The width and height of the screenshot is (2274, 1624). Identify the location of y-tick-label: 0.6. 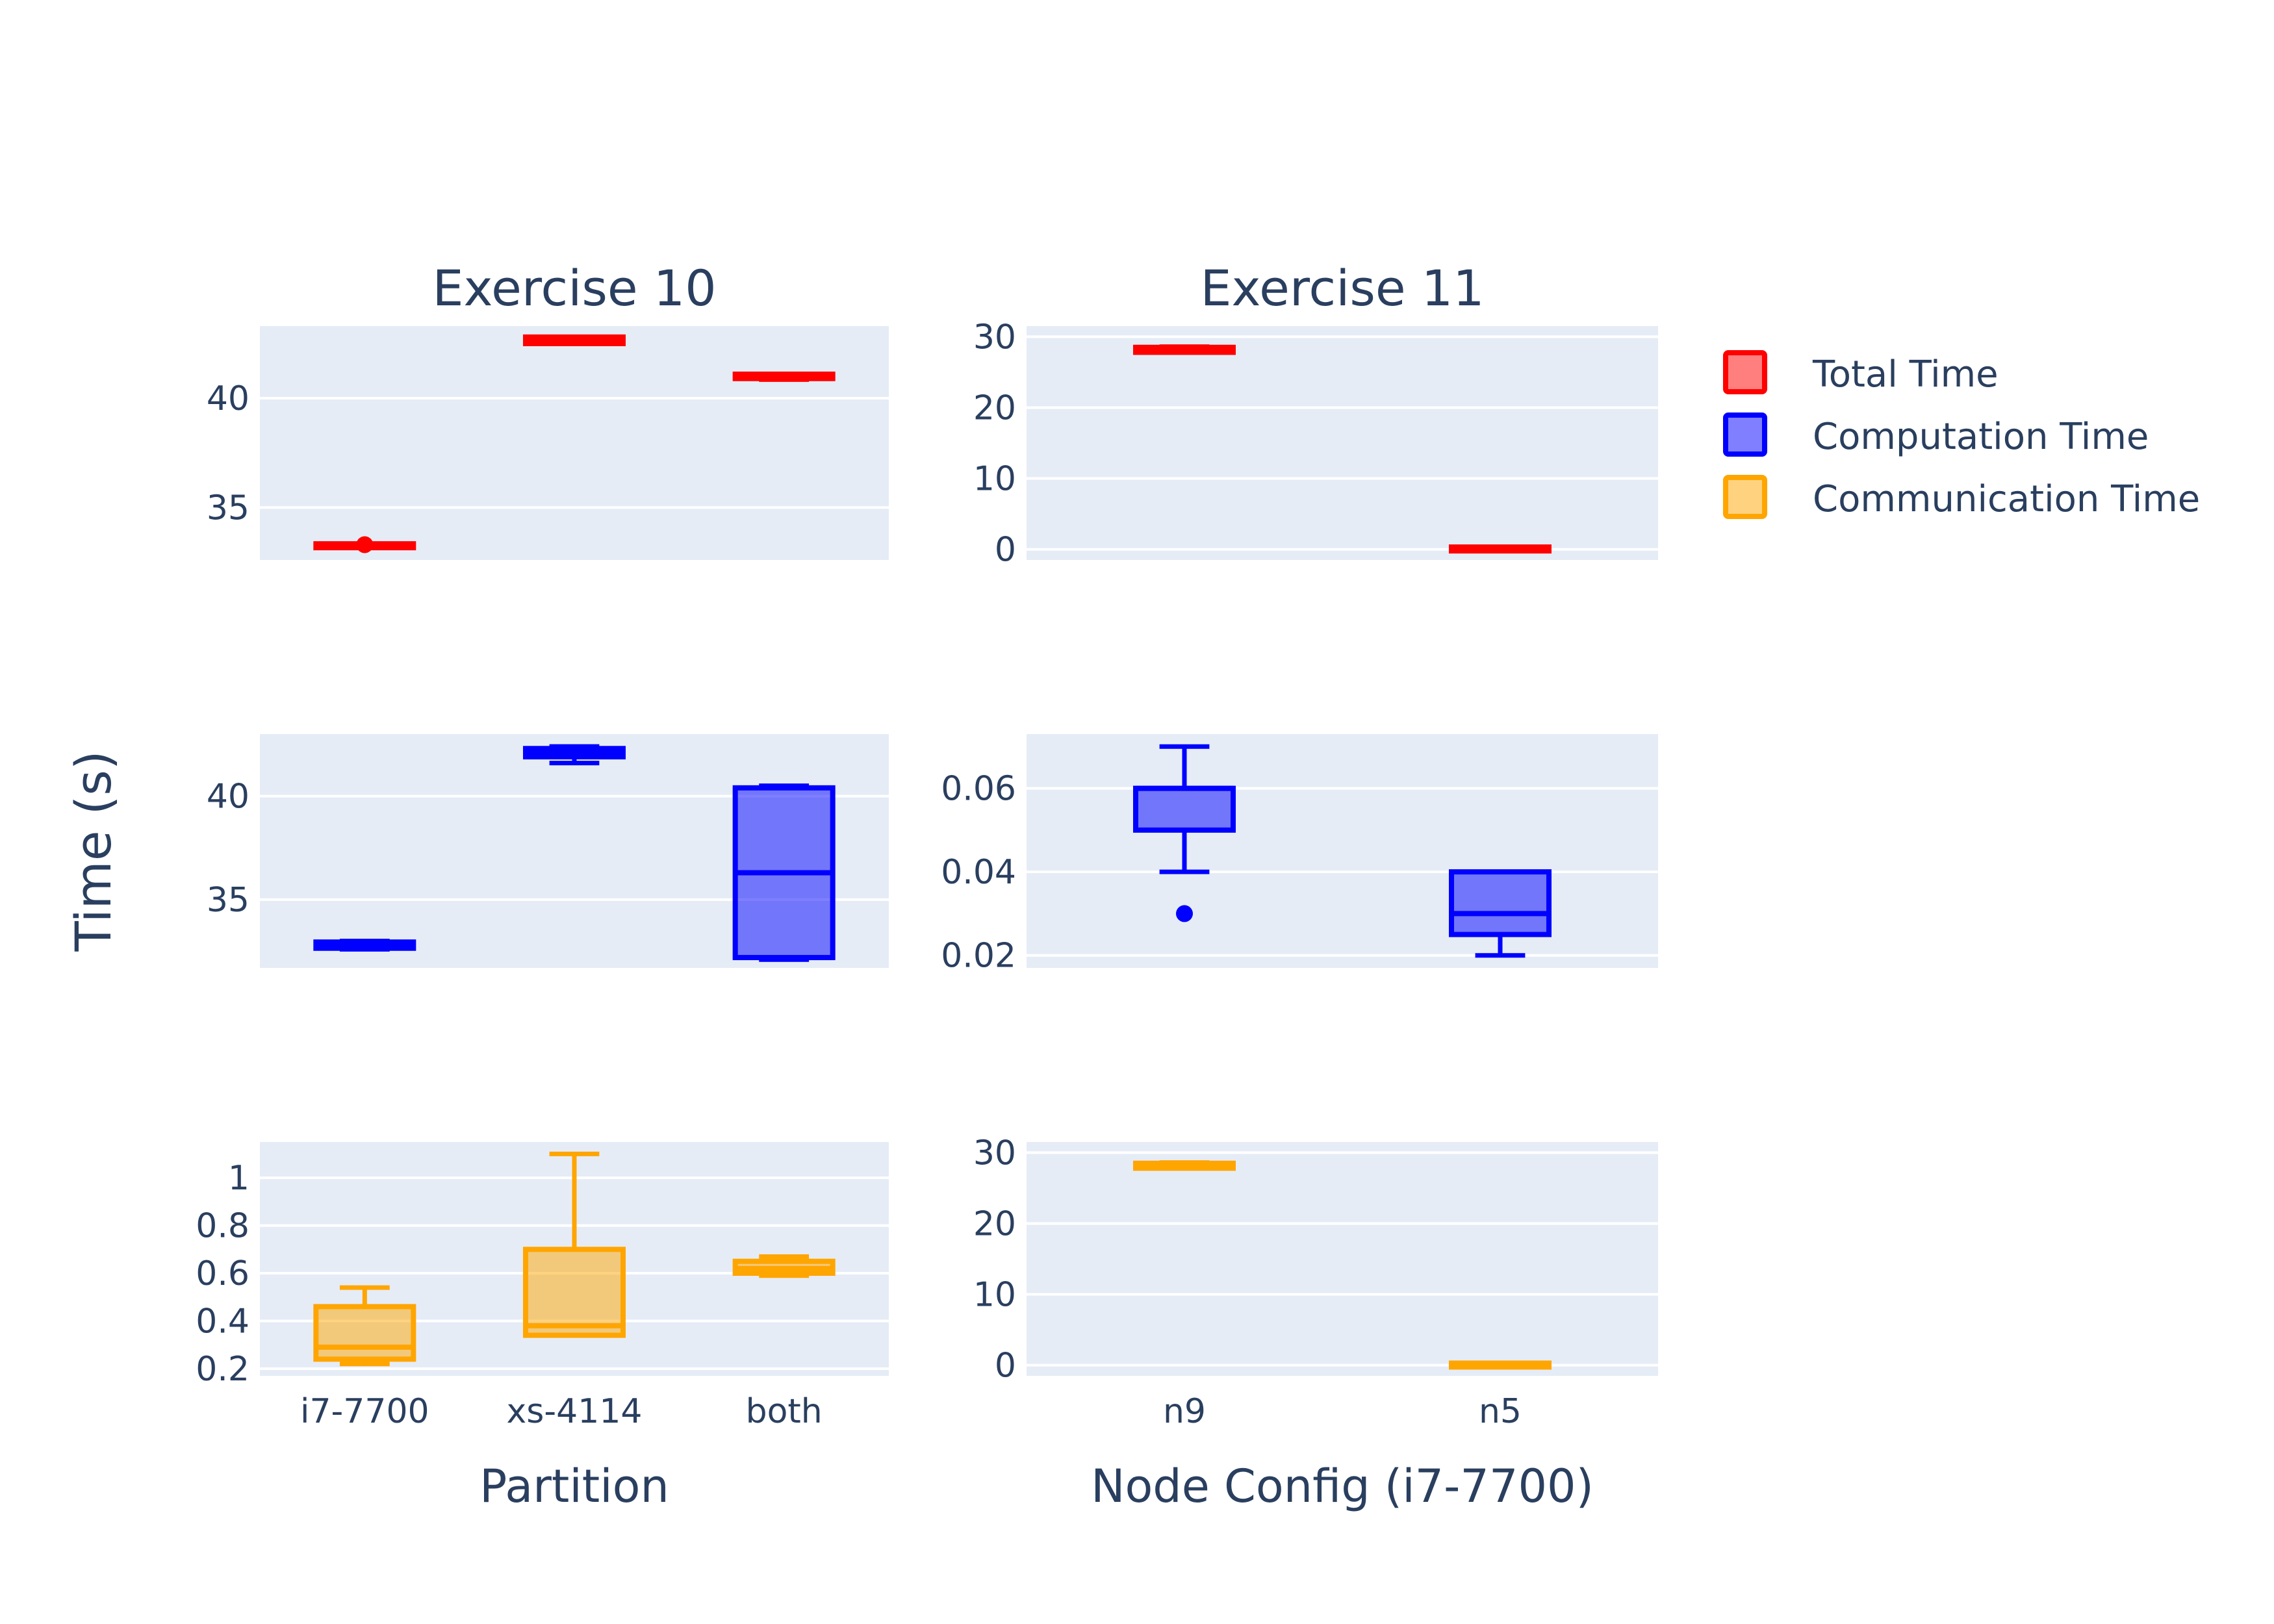
(222, 1273).